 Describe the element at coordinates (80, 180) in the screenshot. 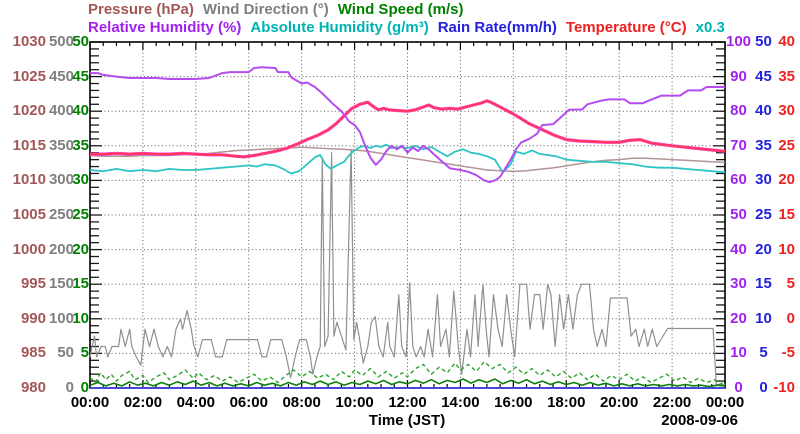

I see `axis-wind_speed-tick: 30` at that location.